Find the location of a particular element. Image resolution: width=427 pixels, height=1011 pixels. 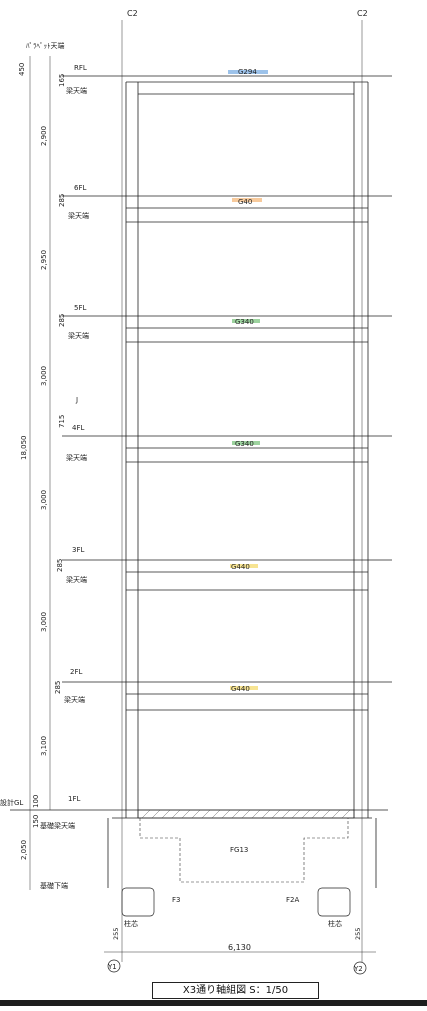

floor-label-5fl: 5FL is located at coordinates (80, 308).